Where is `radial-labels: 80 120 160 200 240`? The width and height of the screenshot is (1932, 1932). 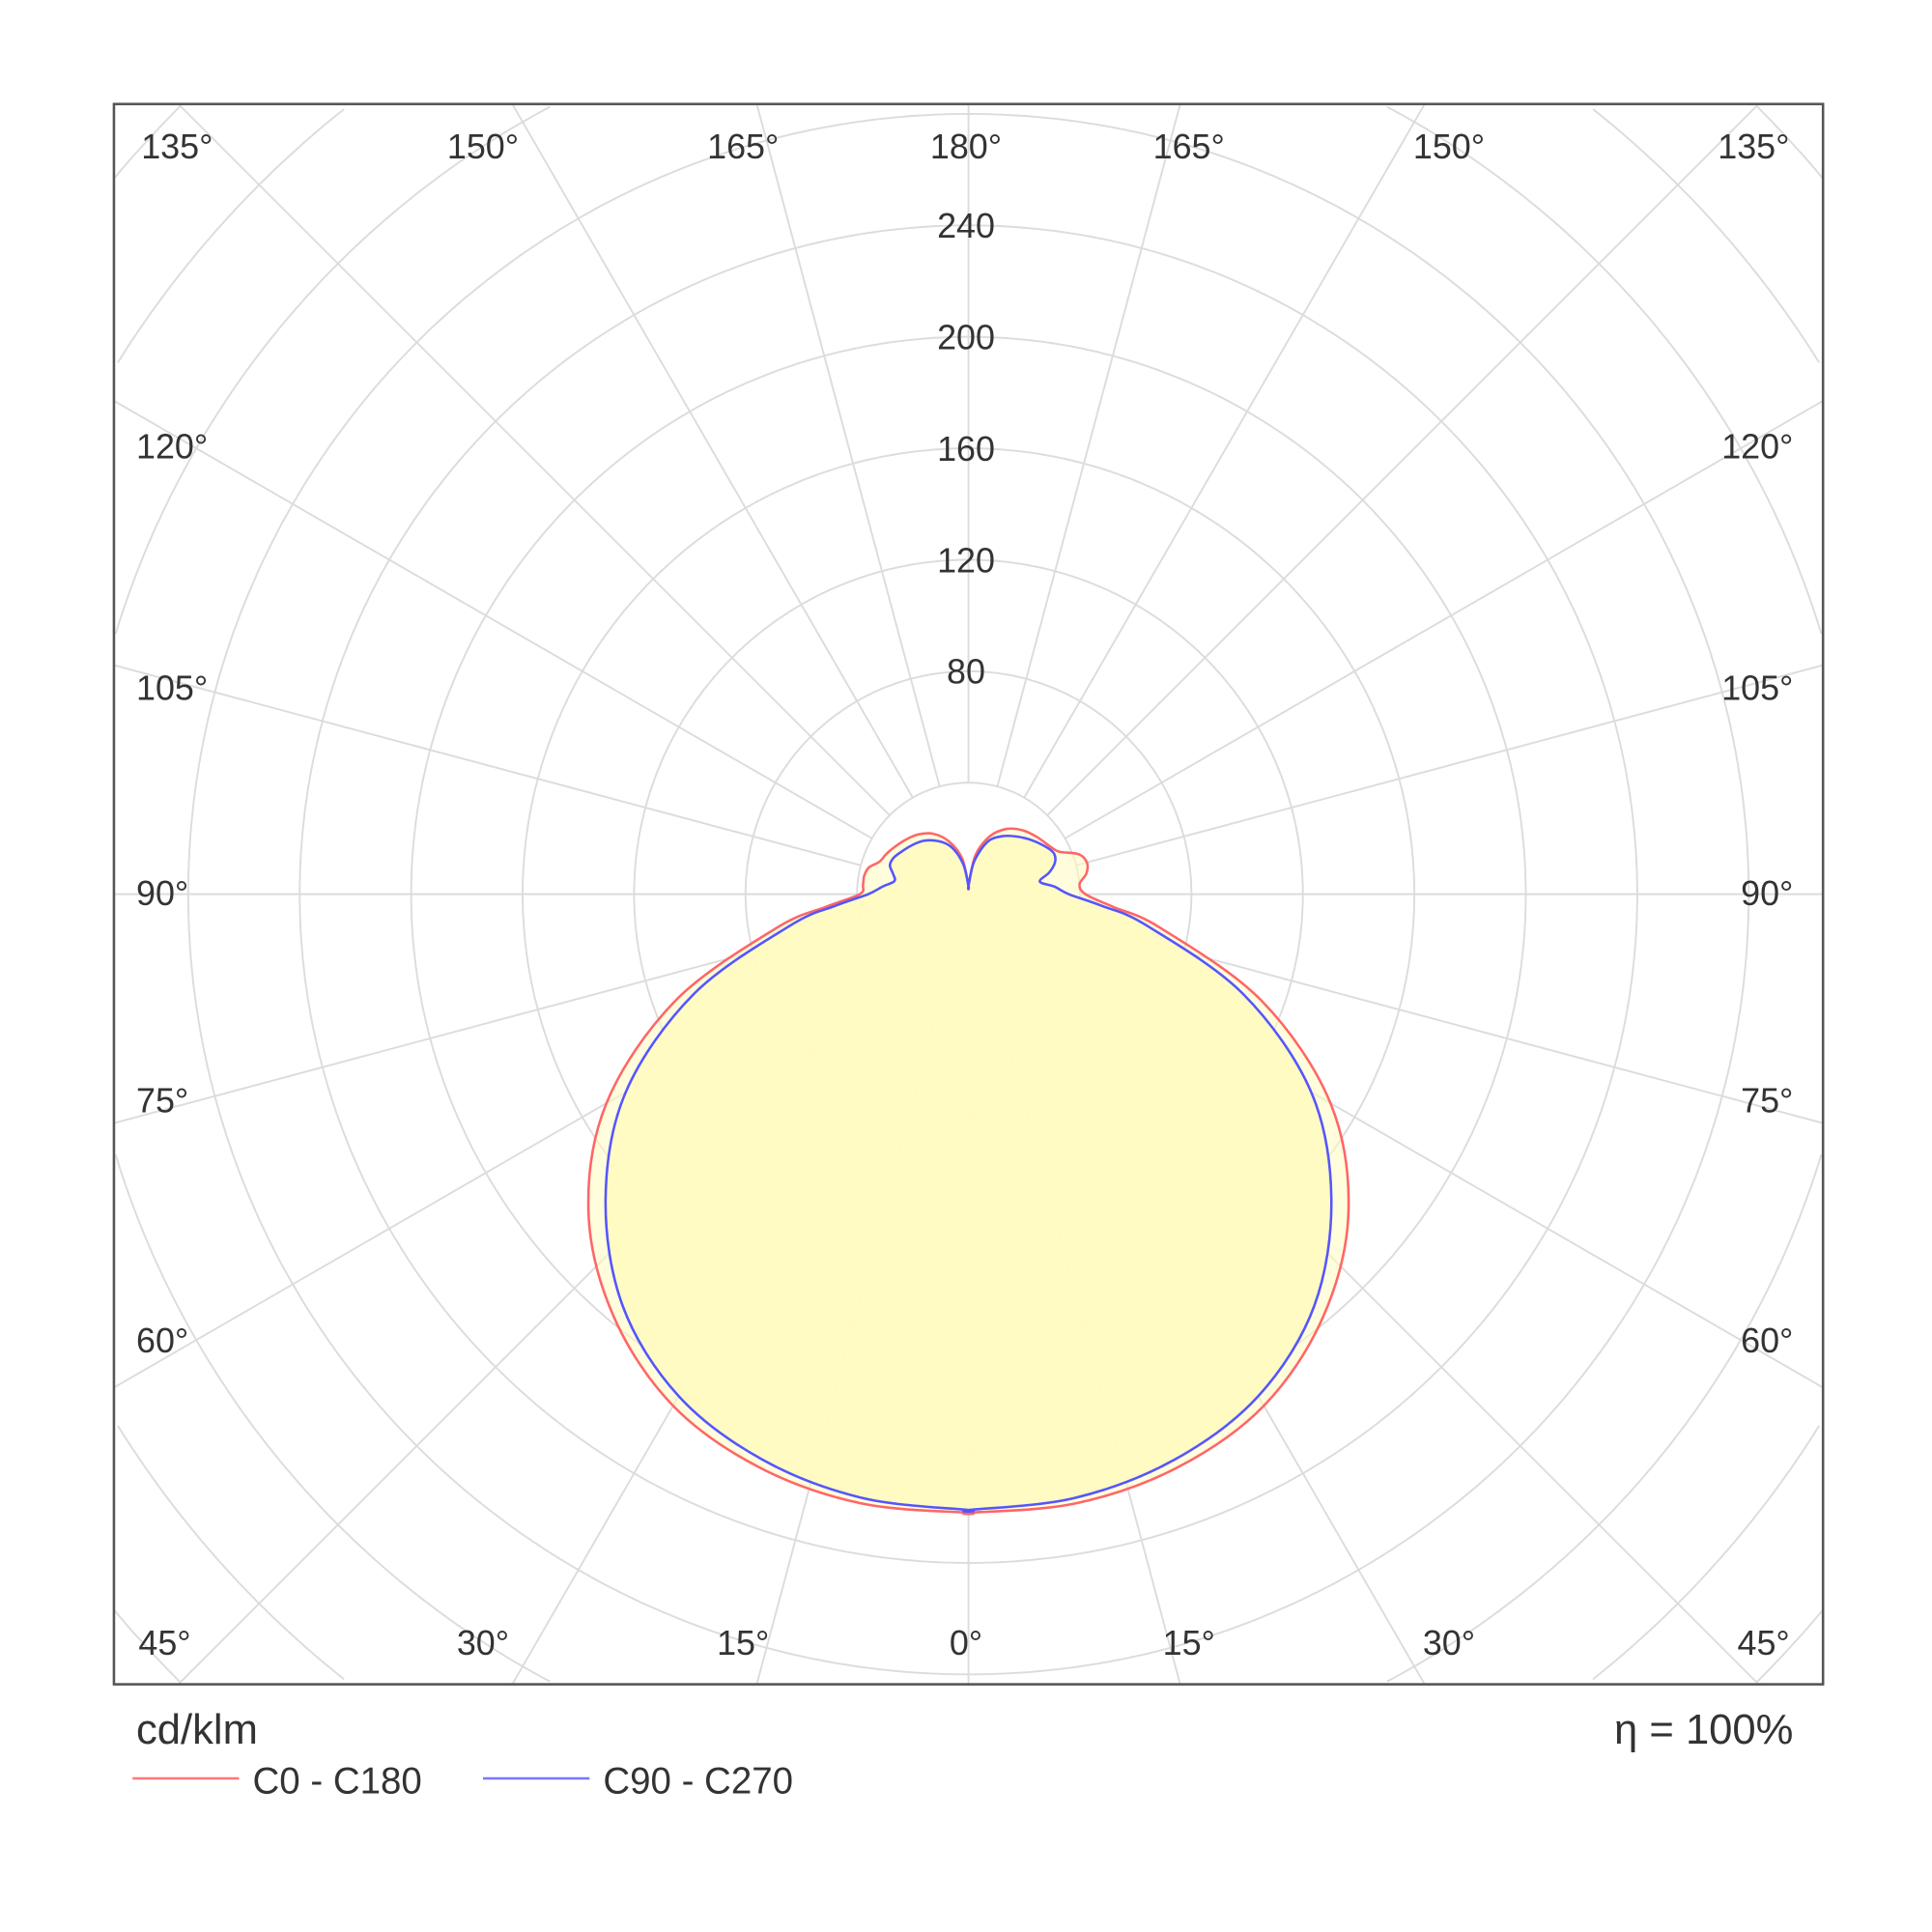 radial-labels: 80 120 160 200 240 is located at coordinates (966, 449).